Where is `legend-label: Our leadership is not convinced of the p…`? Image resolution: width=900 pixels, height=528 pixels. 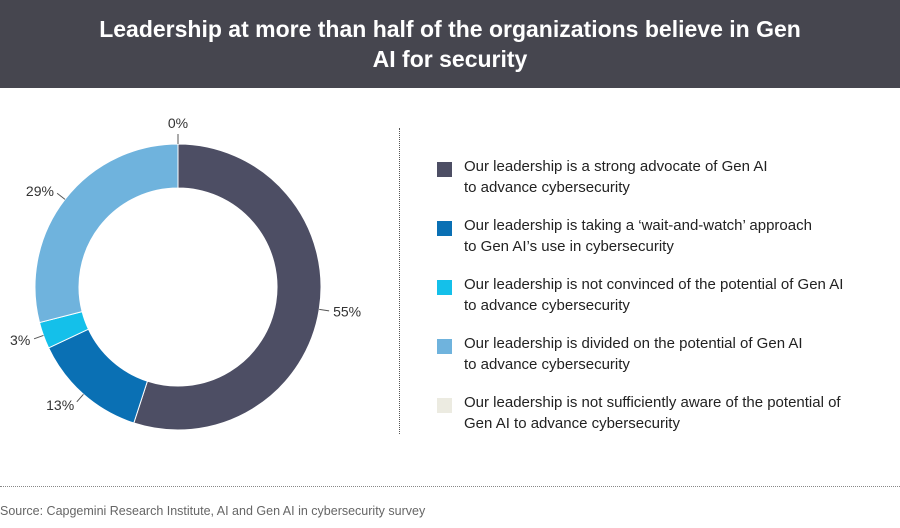
legend-label: Our leadership is not convinced of the p… is located at coordinates (654, 284).